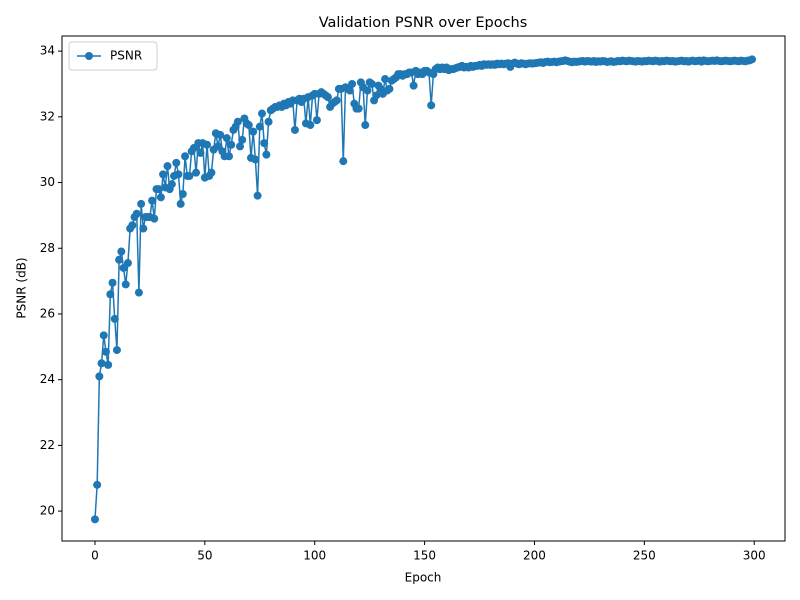  What do you see at coordinates (423, 578) in the screenshot?
I see `x-axis-label: Epoch` at bounding box center [423, 578].